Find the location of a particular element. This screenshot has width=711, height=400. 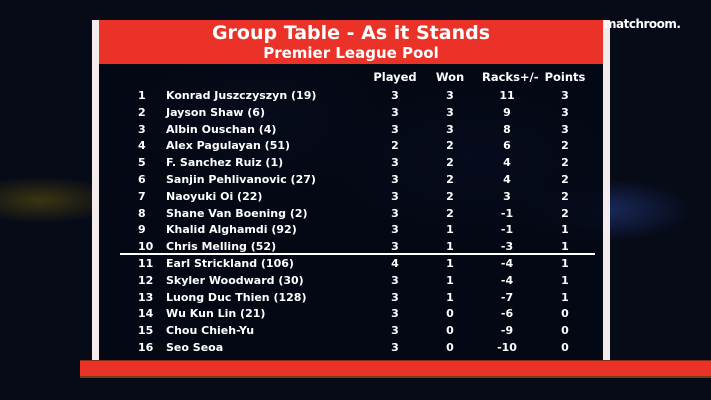

rank: 4 is located at coordinates (142, 146).